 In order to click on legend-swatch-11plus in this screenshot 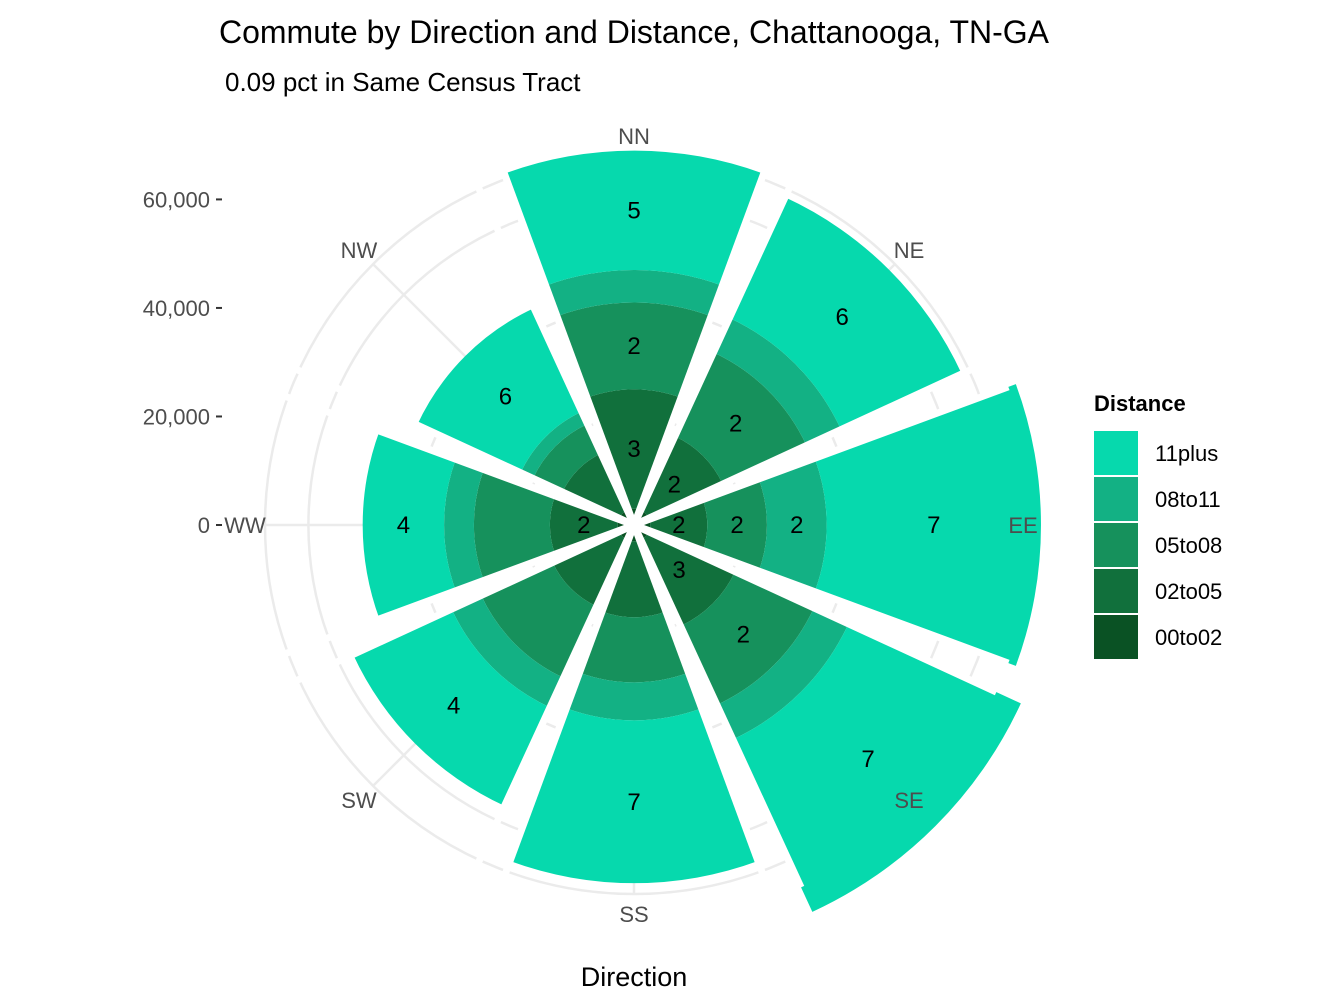, I will do `click(1116, 453)`.